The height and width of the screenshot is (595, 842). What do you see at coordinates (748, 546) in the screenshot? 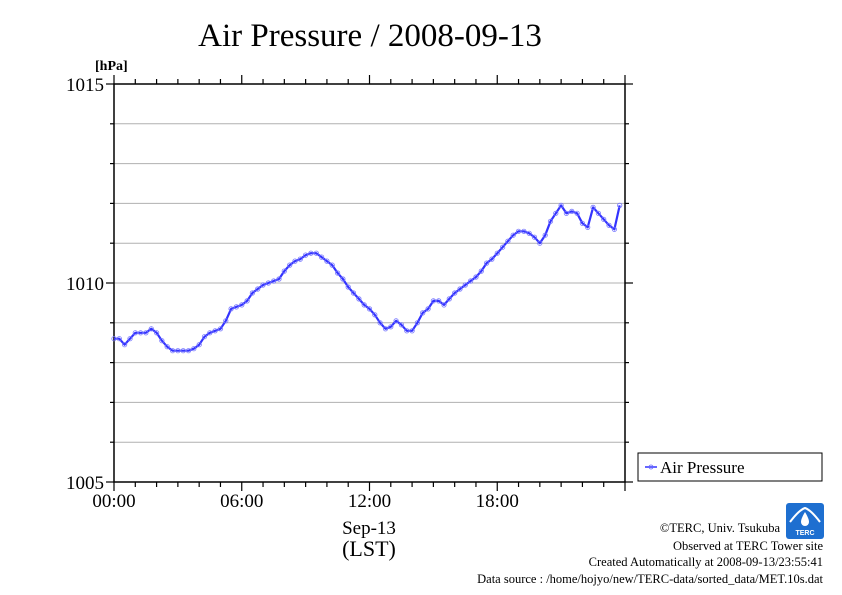
I see `credit-observed: Observed at TERC Tower site` at bounding box center [748, 546].